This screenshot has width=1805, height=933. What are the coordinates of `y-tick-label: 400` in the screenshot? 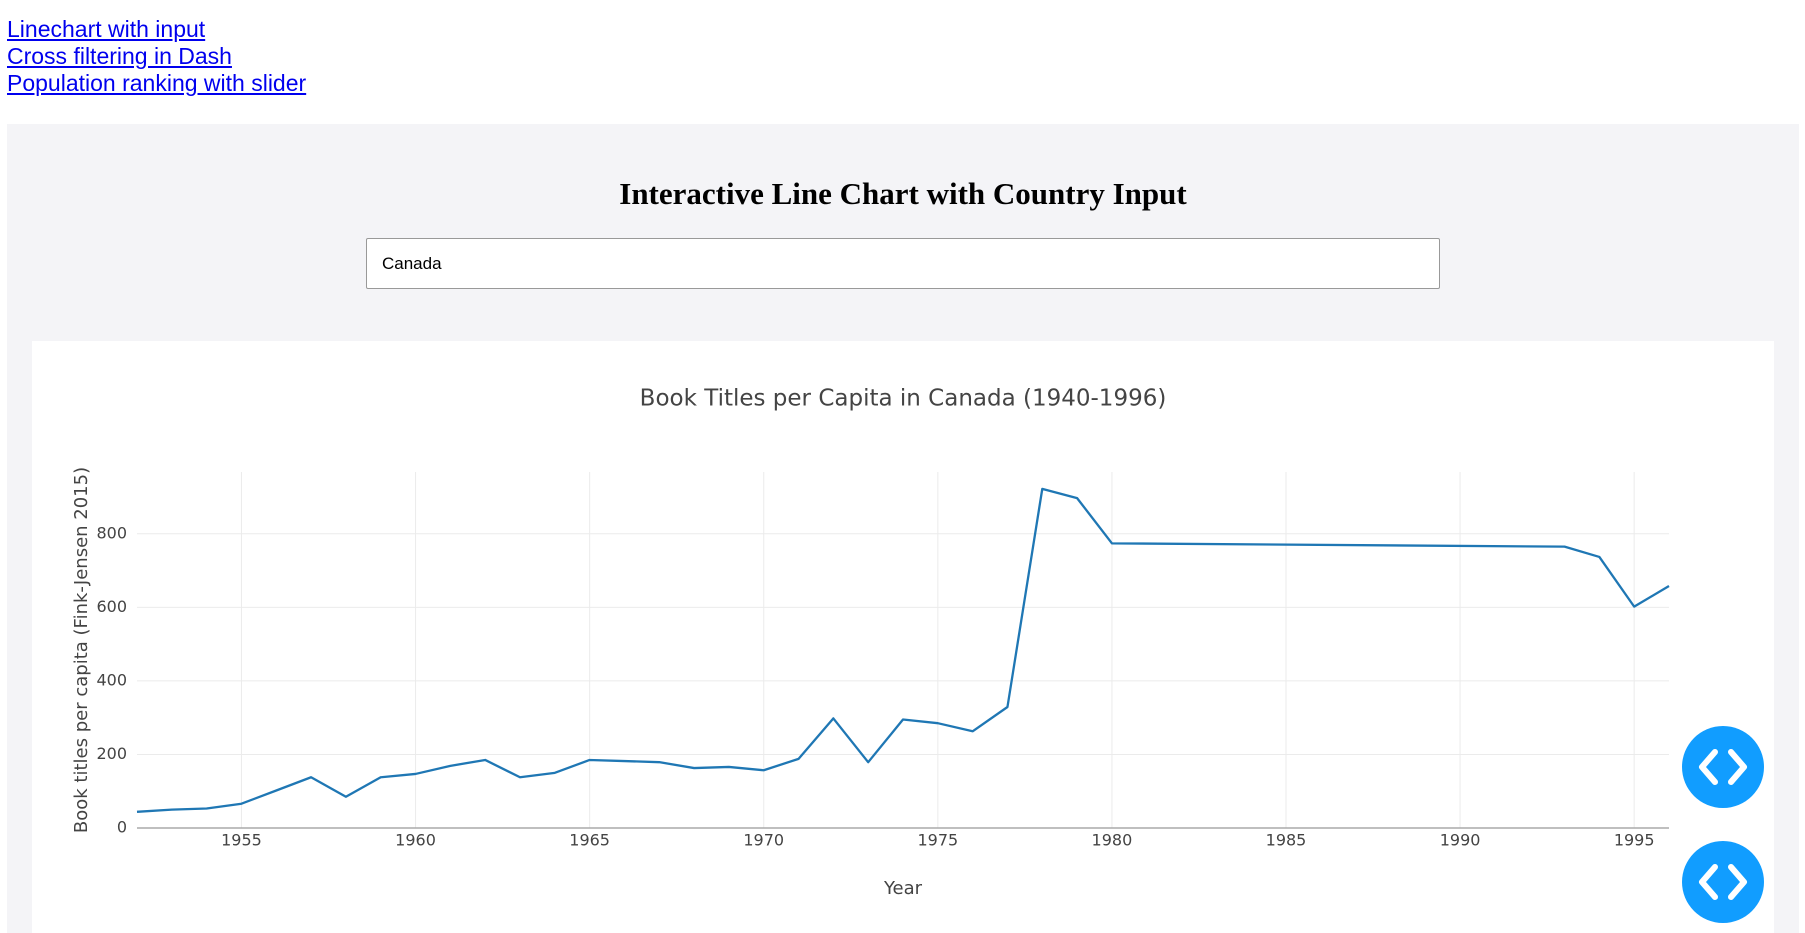 It's located at (111, 679).